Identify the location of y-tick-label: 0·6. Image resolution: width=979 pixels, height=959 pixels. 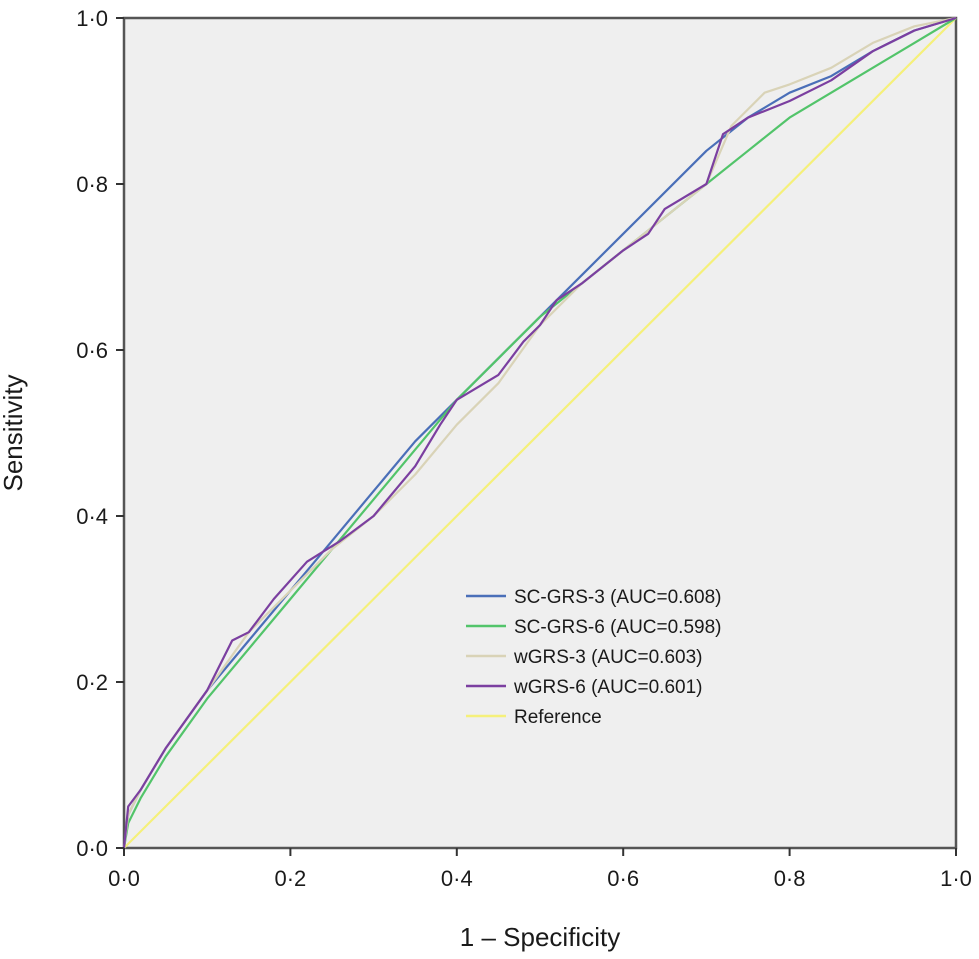
(92, 350).